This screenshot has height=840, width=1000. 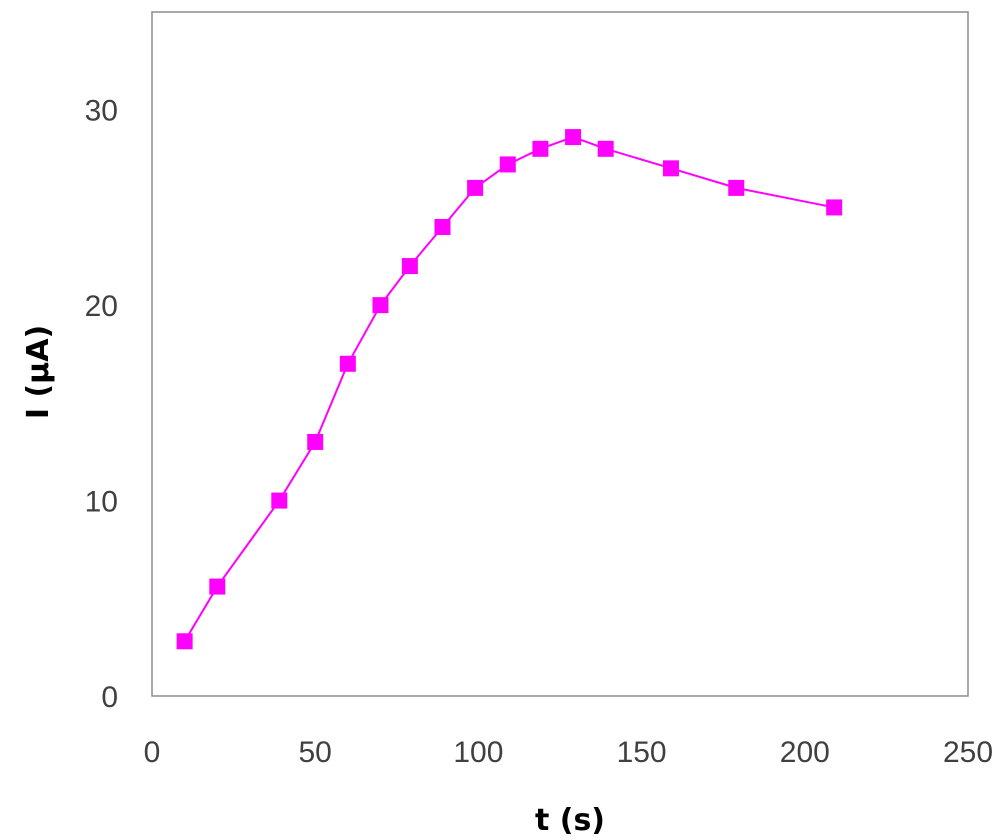 What do you see at coordinates (109, 697) in the screenshot?
I see `y-tick-label: 0` at bounding box center [109, 697].